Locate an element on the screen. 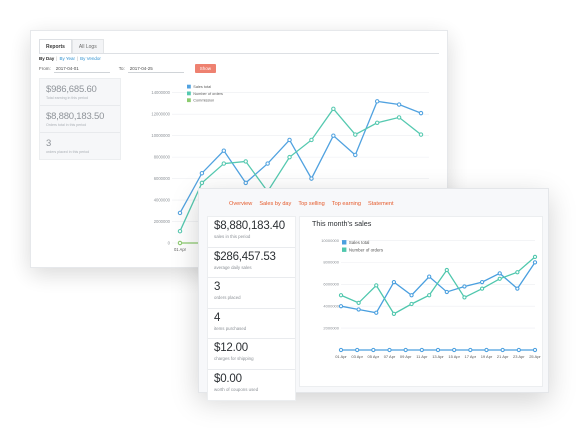 The width and height of the screenshot is (586, 434). x-tick-label: 09 Apr is located at coordinates (406, 356).